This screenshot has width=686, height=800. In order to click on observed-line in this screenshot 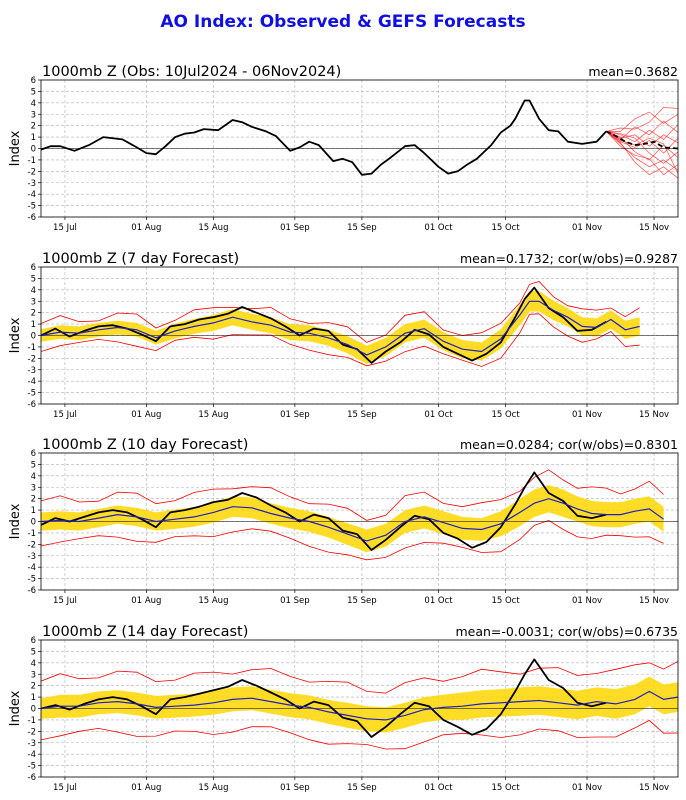, I will do `click(324, 137)`.